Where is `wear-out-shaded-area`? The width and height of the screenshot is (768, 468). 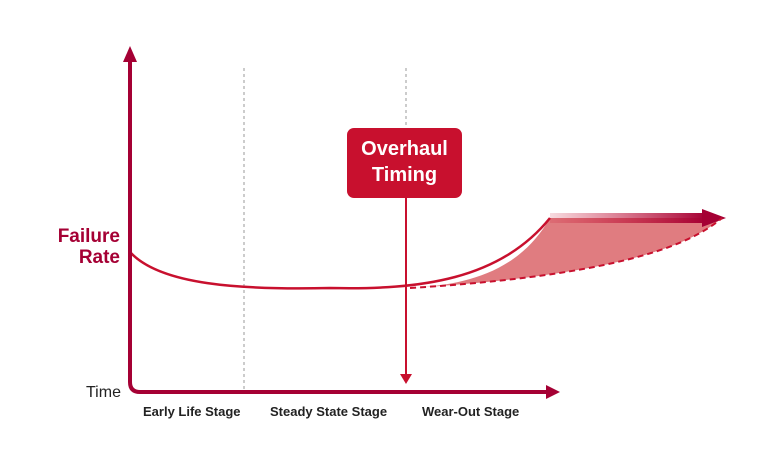
wear-out-shaded-area is located at coordinates (566, 253).